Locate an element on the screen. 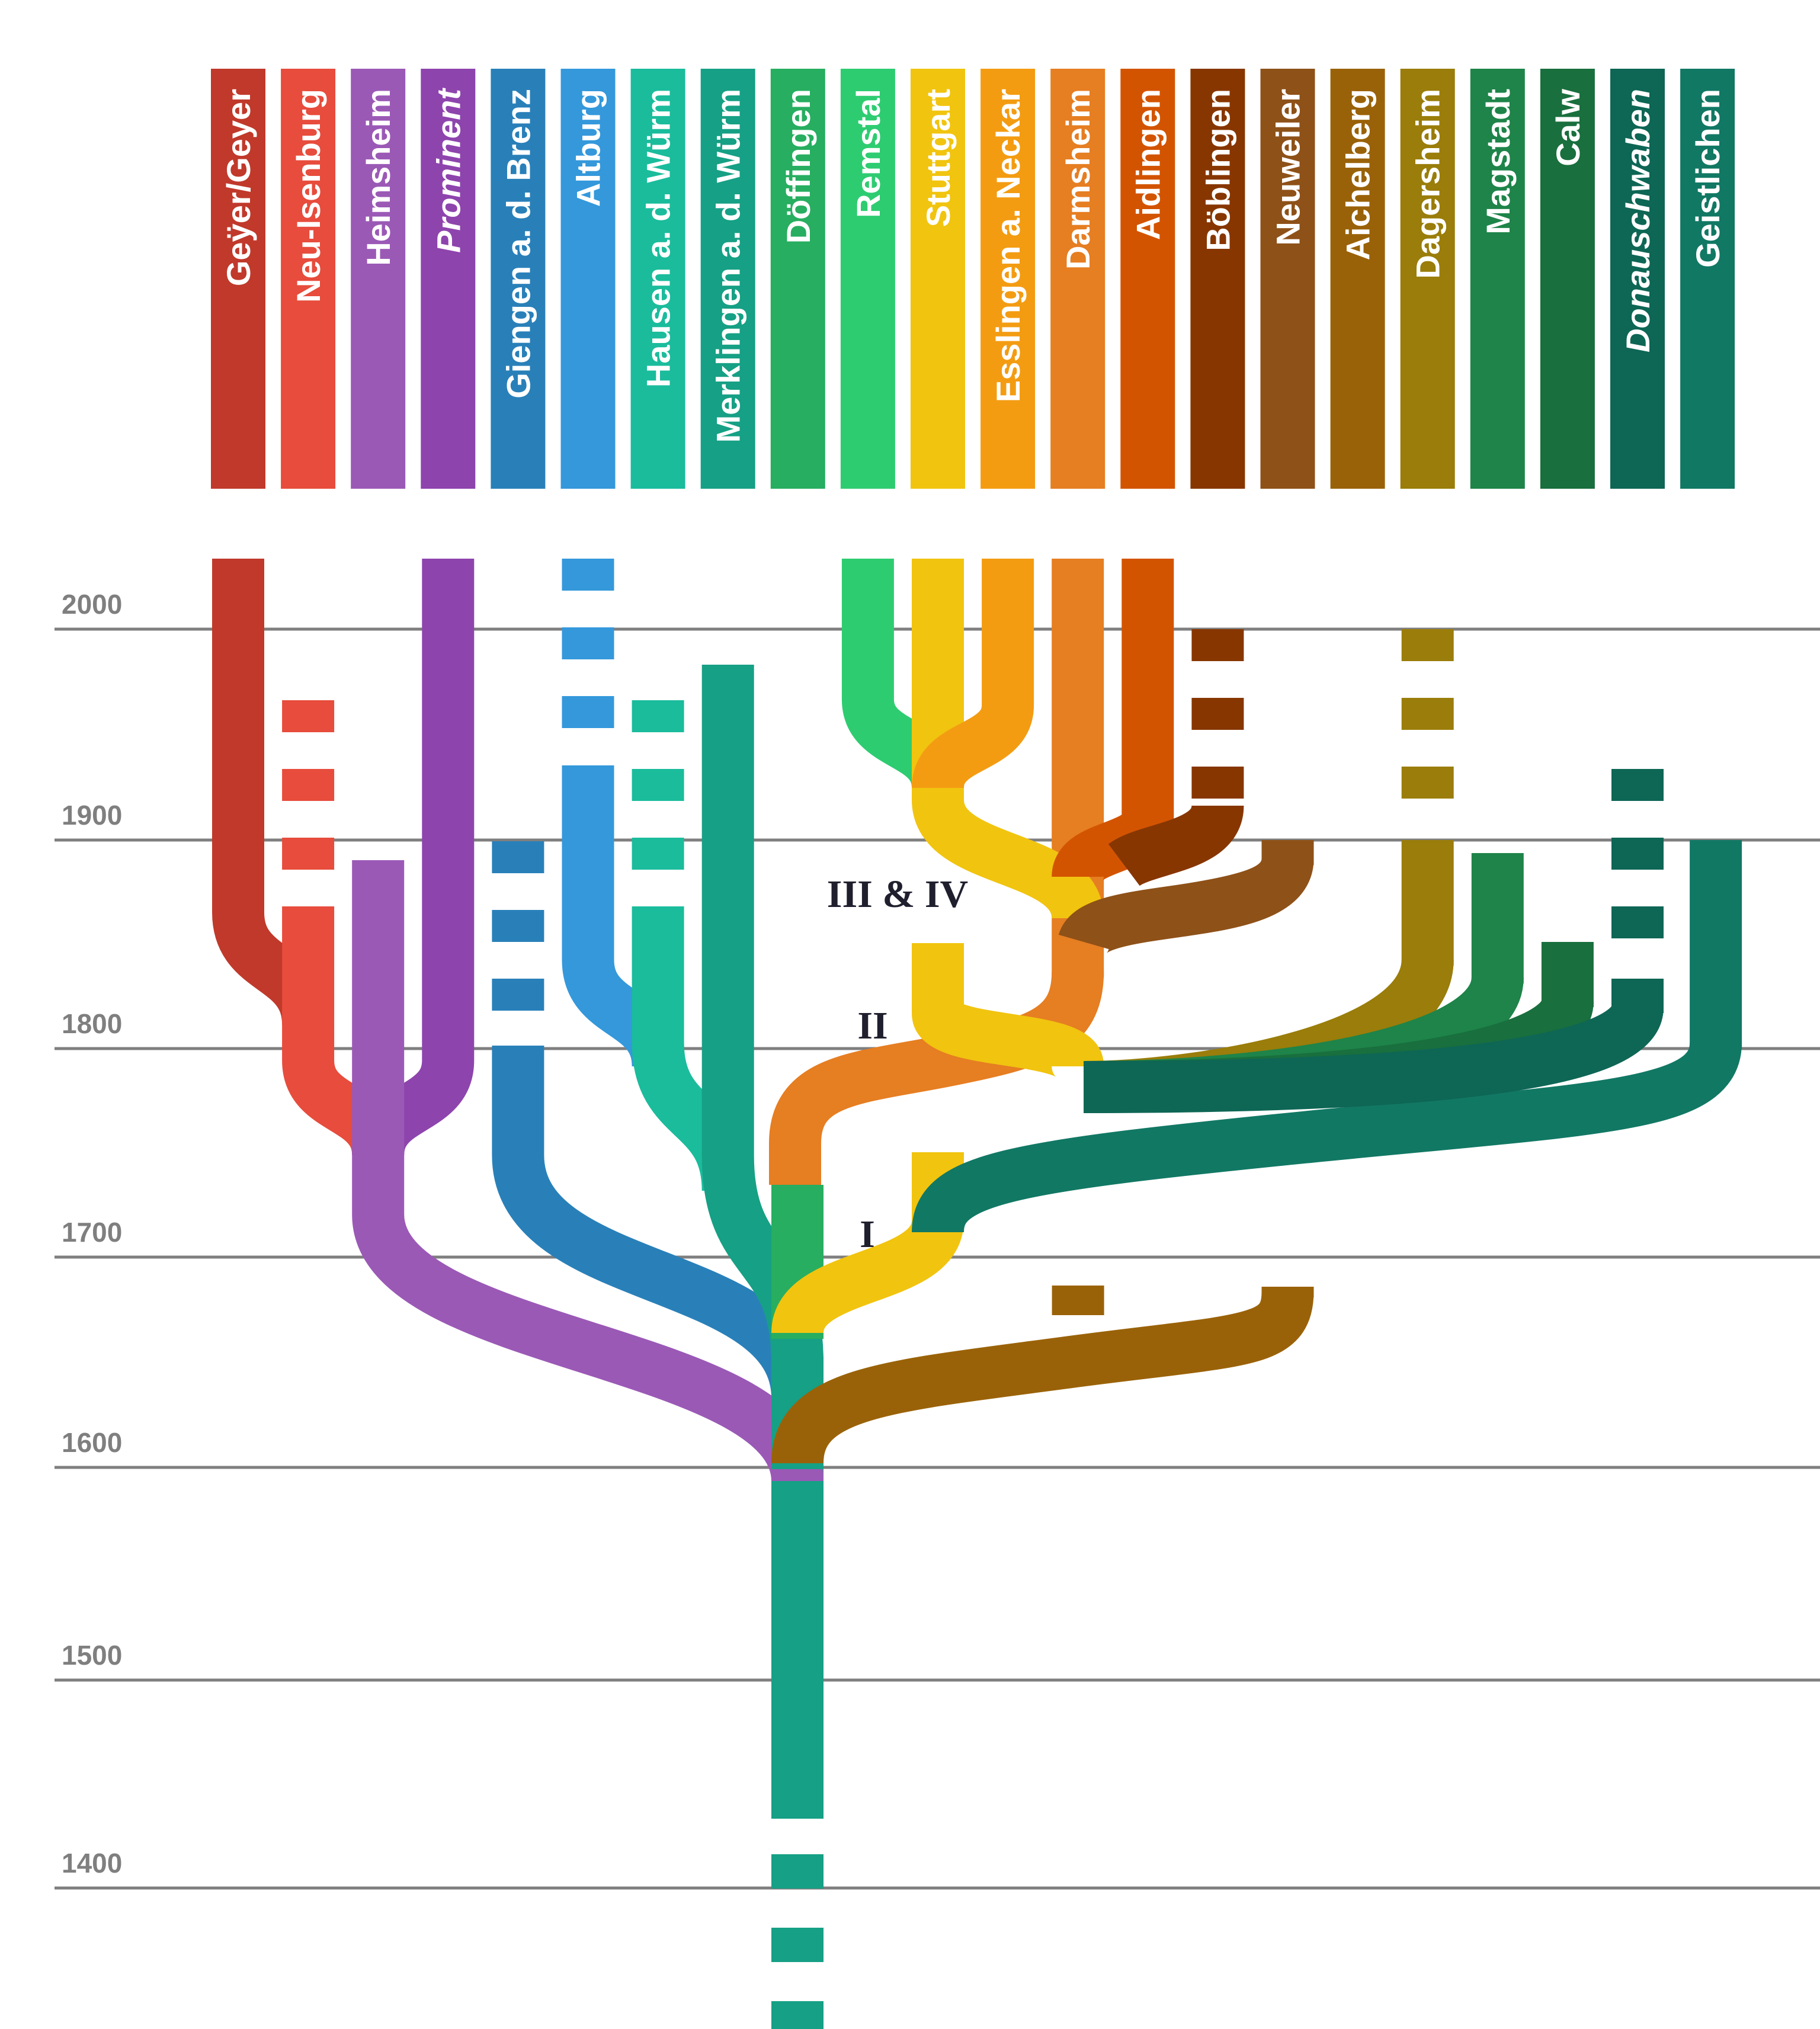 The width and height of the screenshot is (1820, 2029). branch-header-label: Geÿer/Geyer is located at coordinates (238, 187).